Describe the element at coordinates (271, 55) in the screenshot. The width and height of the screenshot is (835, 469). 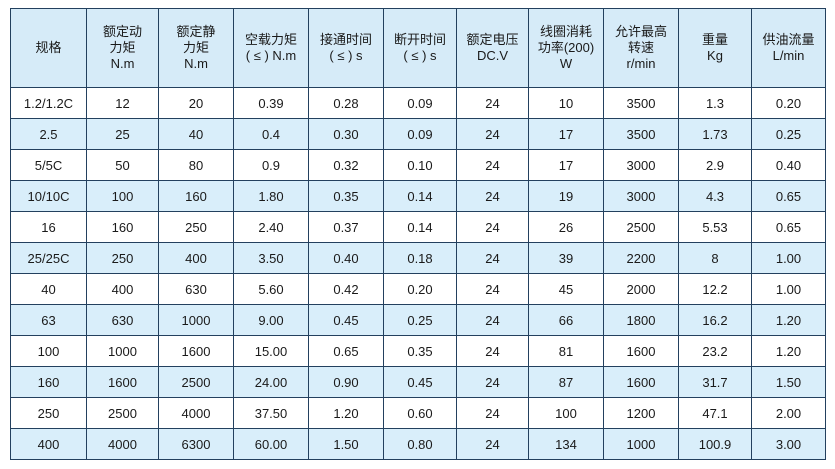
I see `header-line: ( ≤ ) N.m` at that location.